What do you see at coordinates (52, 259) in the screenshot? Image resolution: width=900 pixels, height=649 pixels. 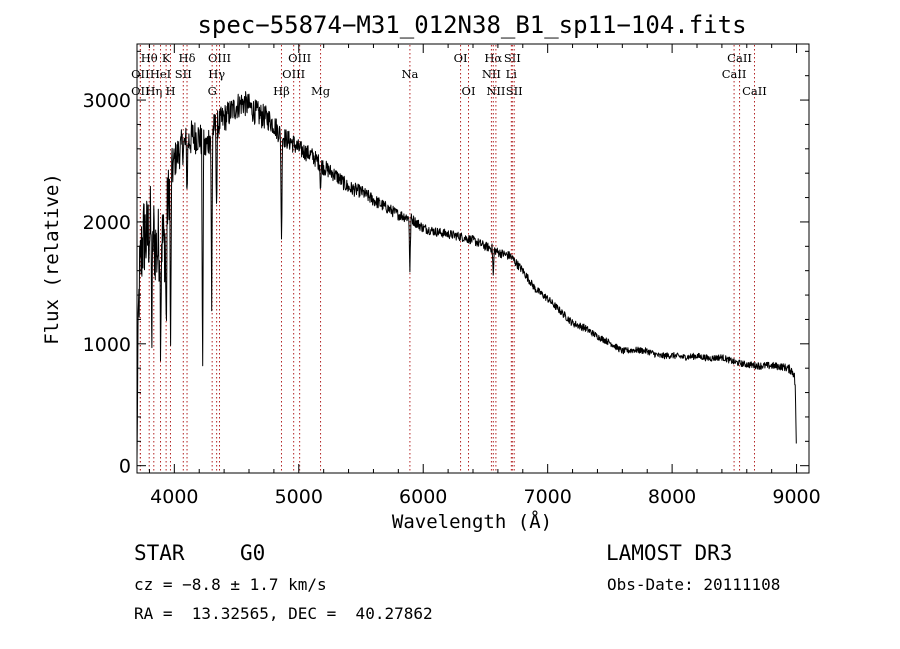 I see `y-axis-label: Flux (relative)` at bounding box center [52, 259].